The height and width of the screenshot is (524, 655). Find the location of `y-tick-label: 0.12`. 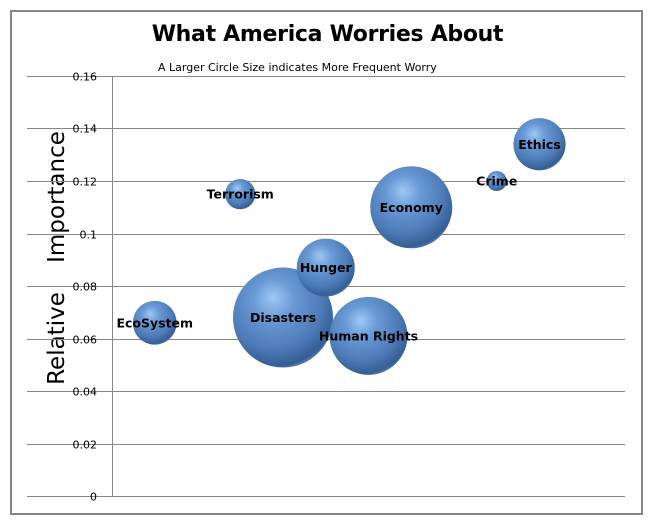

y-tick-label: 0.12 is located at coordinates (85, 182).